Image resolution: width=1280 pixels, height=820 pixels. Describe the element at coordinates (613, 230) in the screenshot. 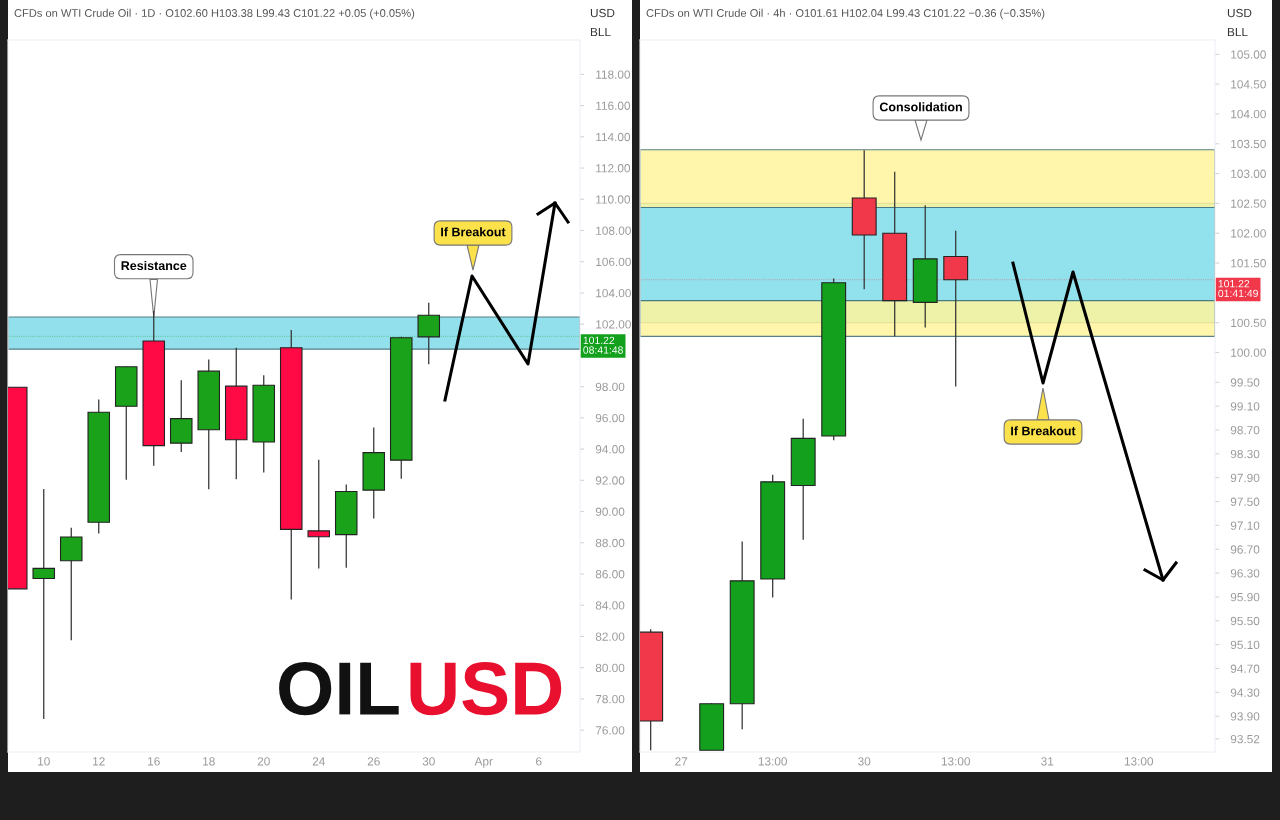

I see `y-tick-label: 108.00` at that location.